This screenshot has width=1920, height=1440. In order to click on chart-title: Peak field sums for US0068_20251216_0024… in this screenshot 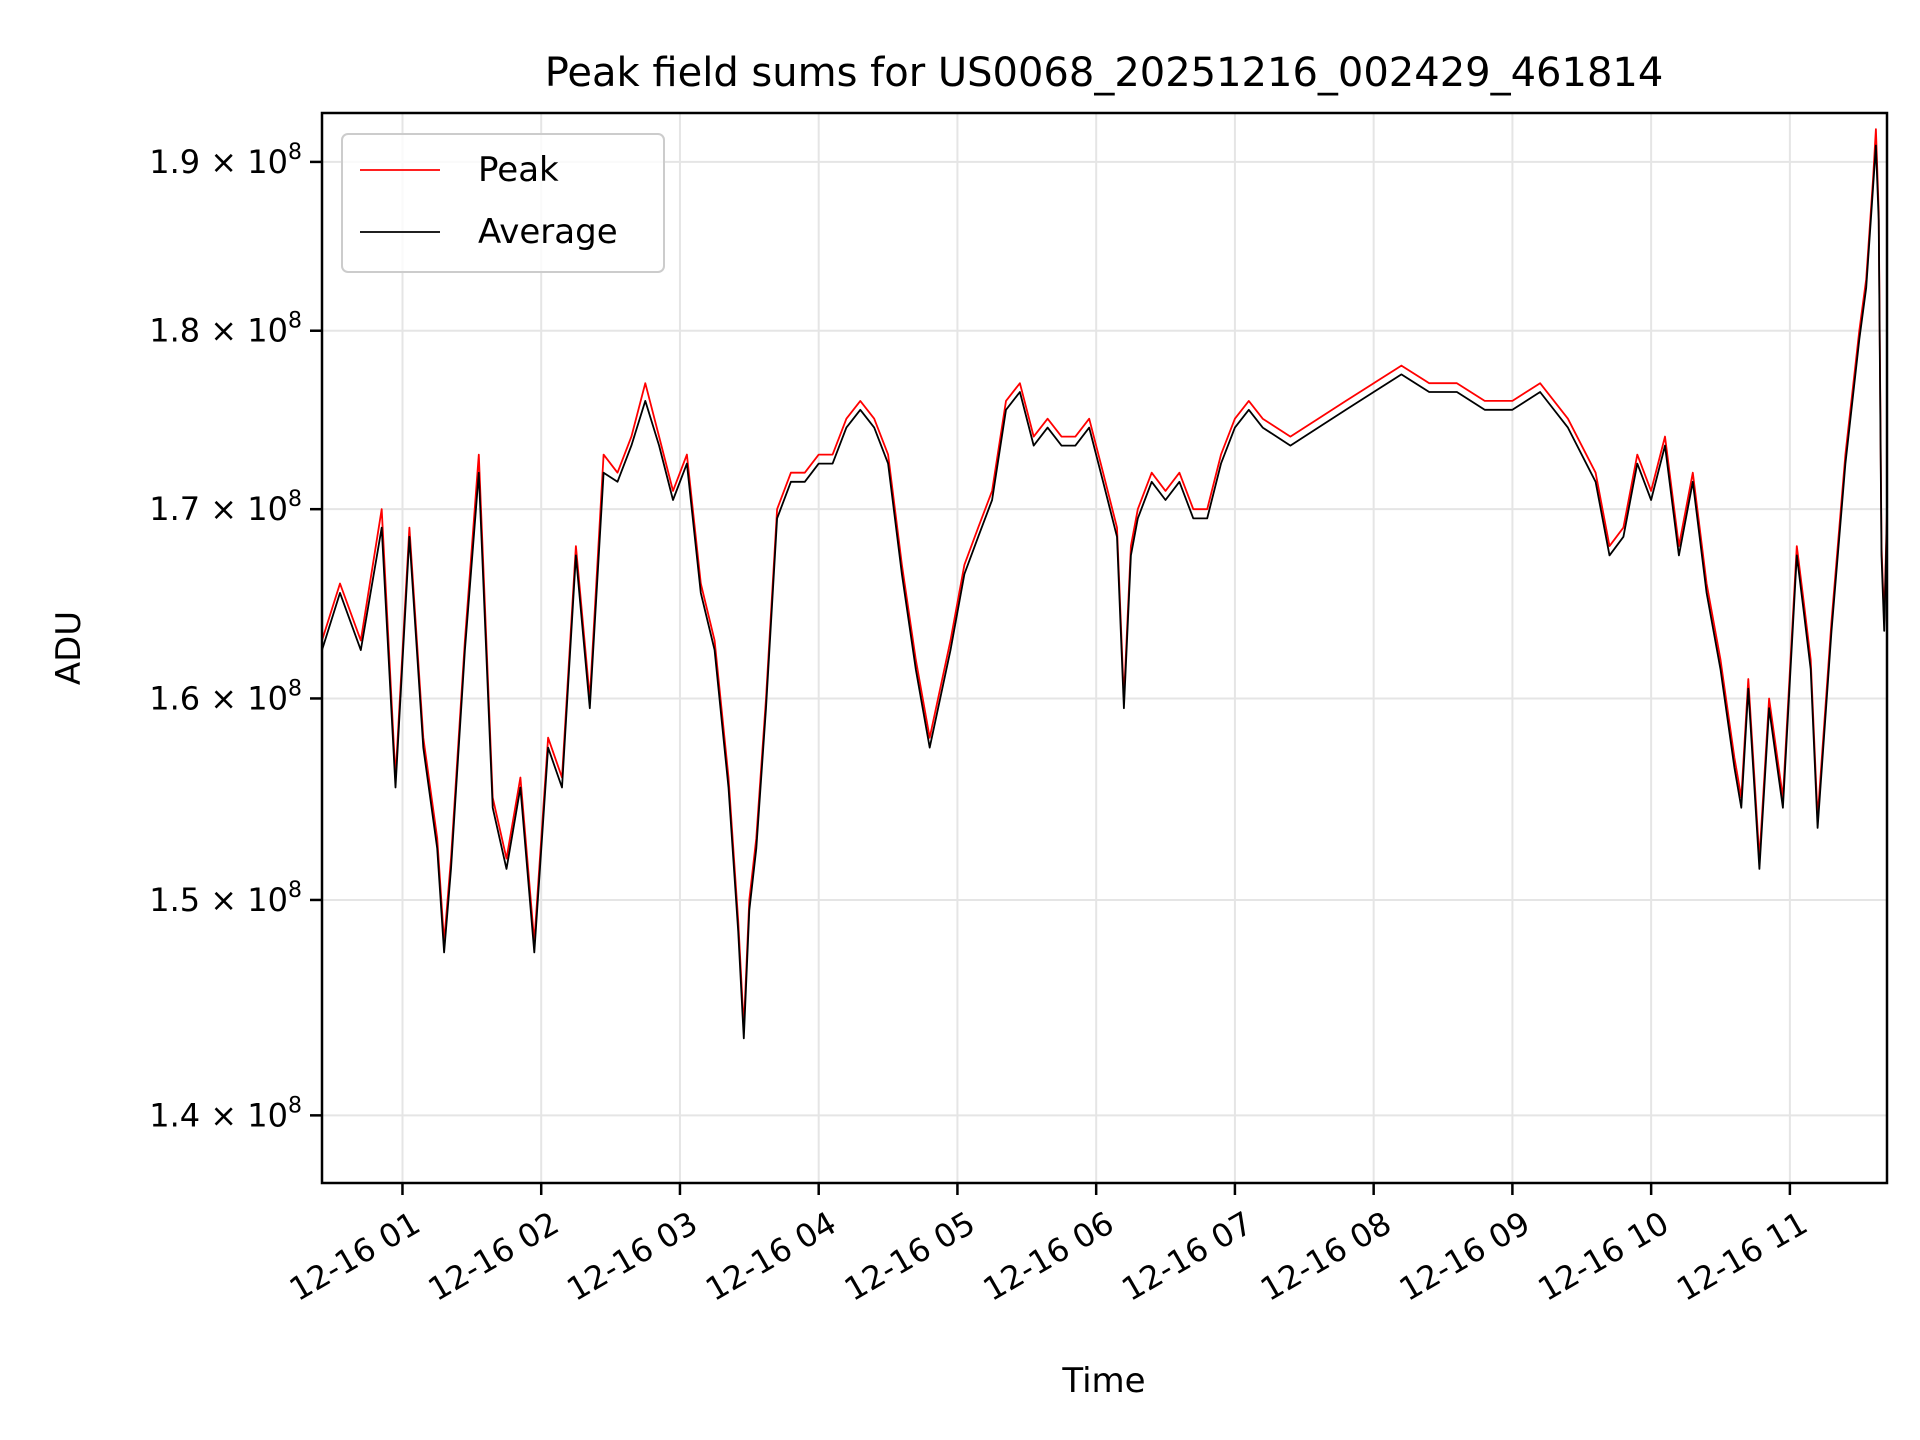, I will do `click(1104, 73)`.